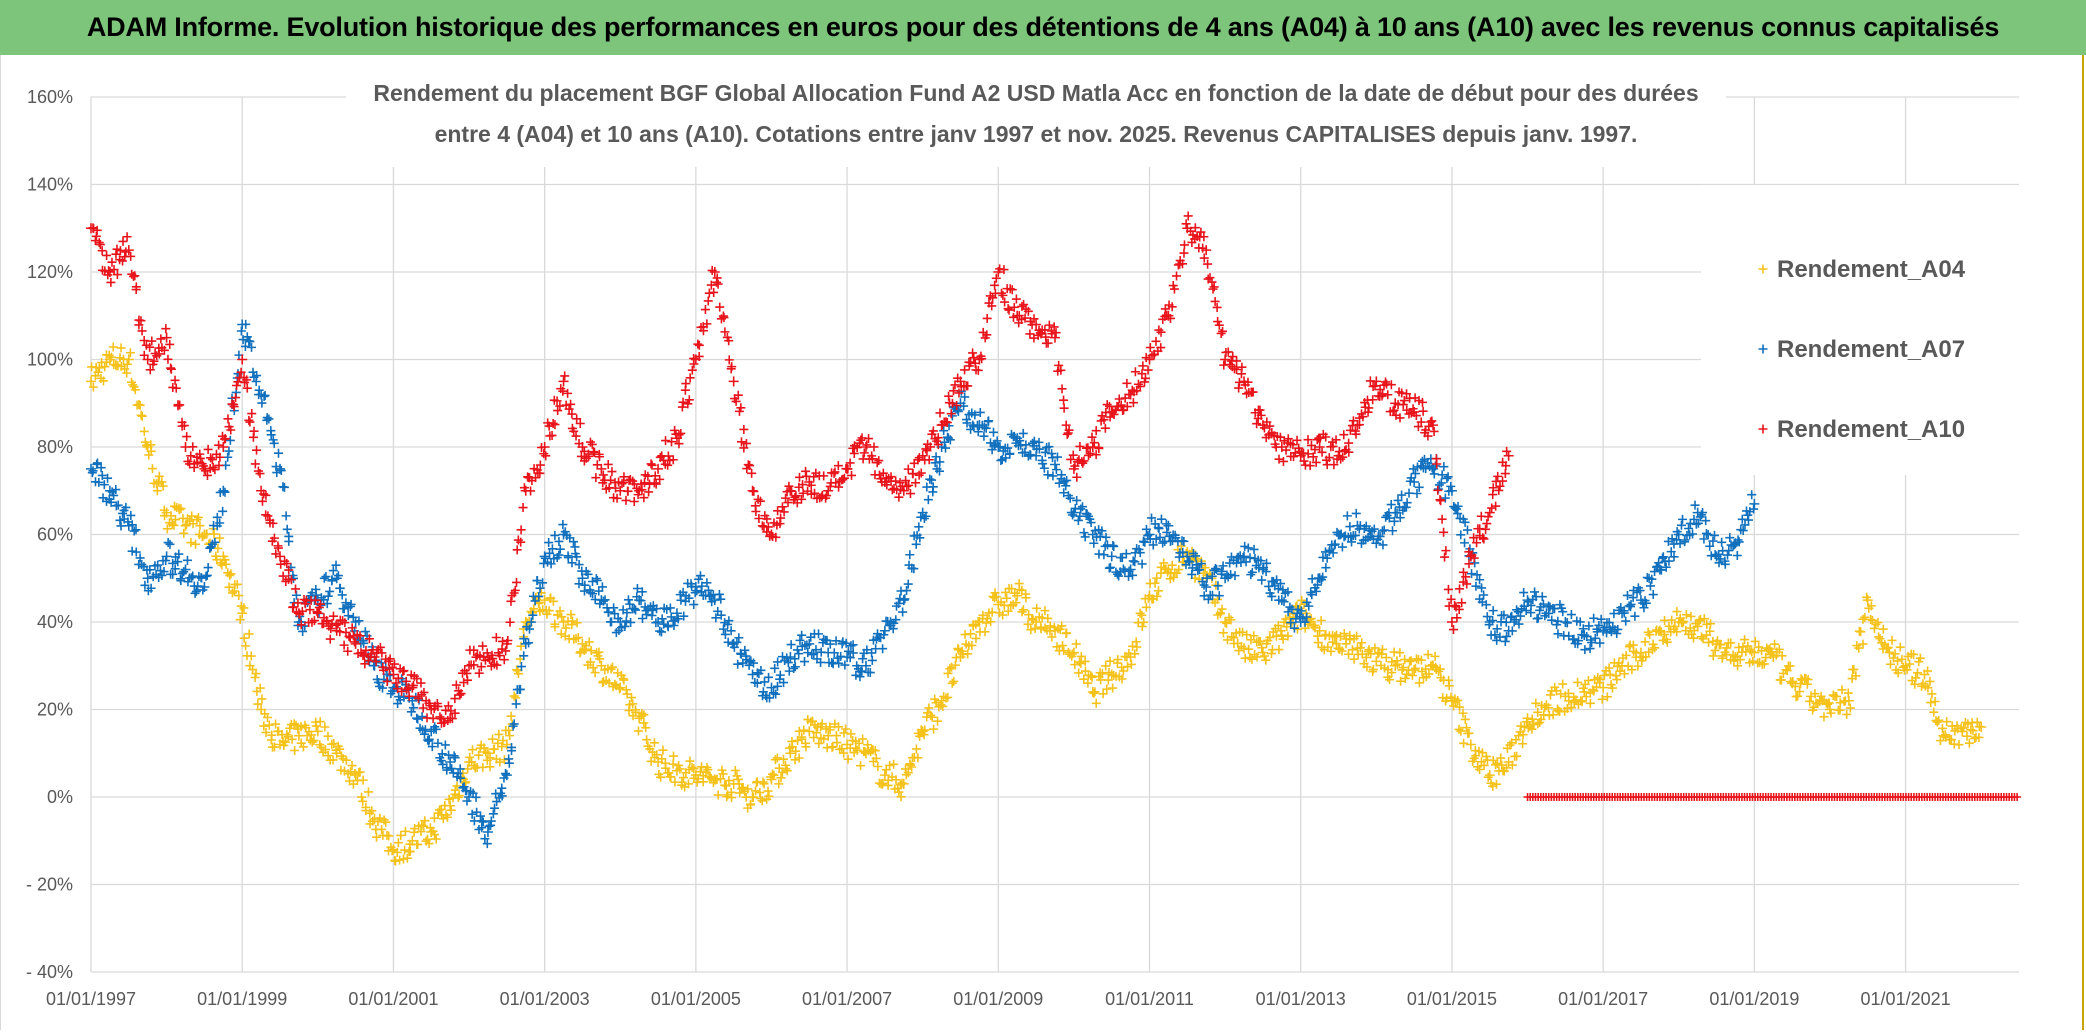 This screenshot has width=2086, height=1032. Describe the element at coordinates (50, 272) in the screenshot. I see `y-tick-label: 120%` at that location.